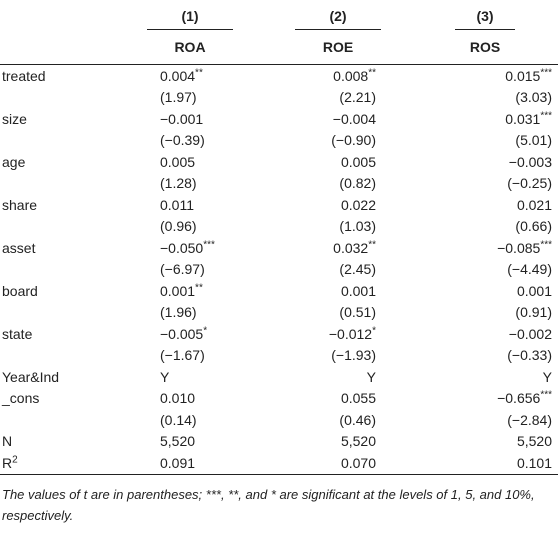  I want to click on cell-roe: 0.022, so click(358, 204).